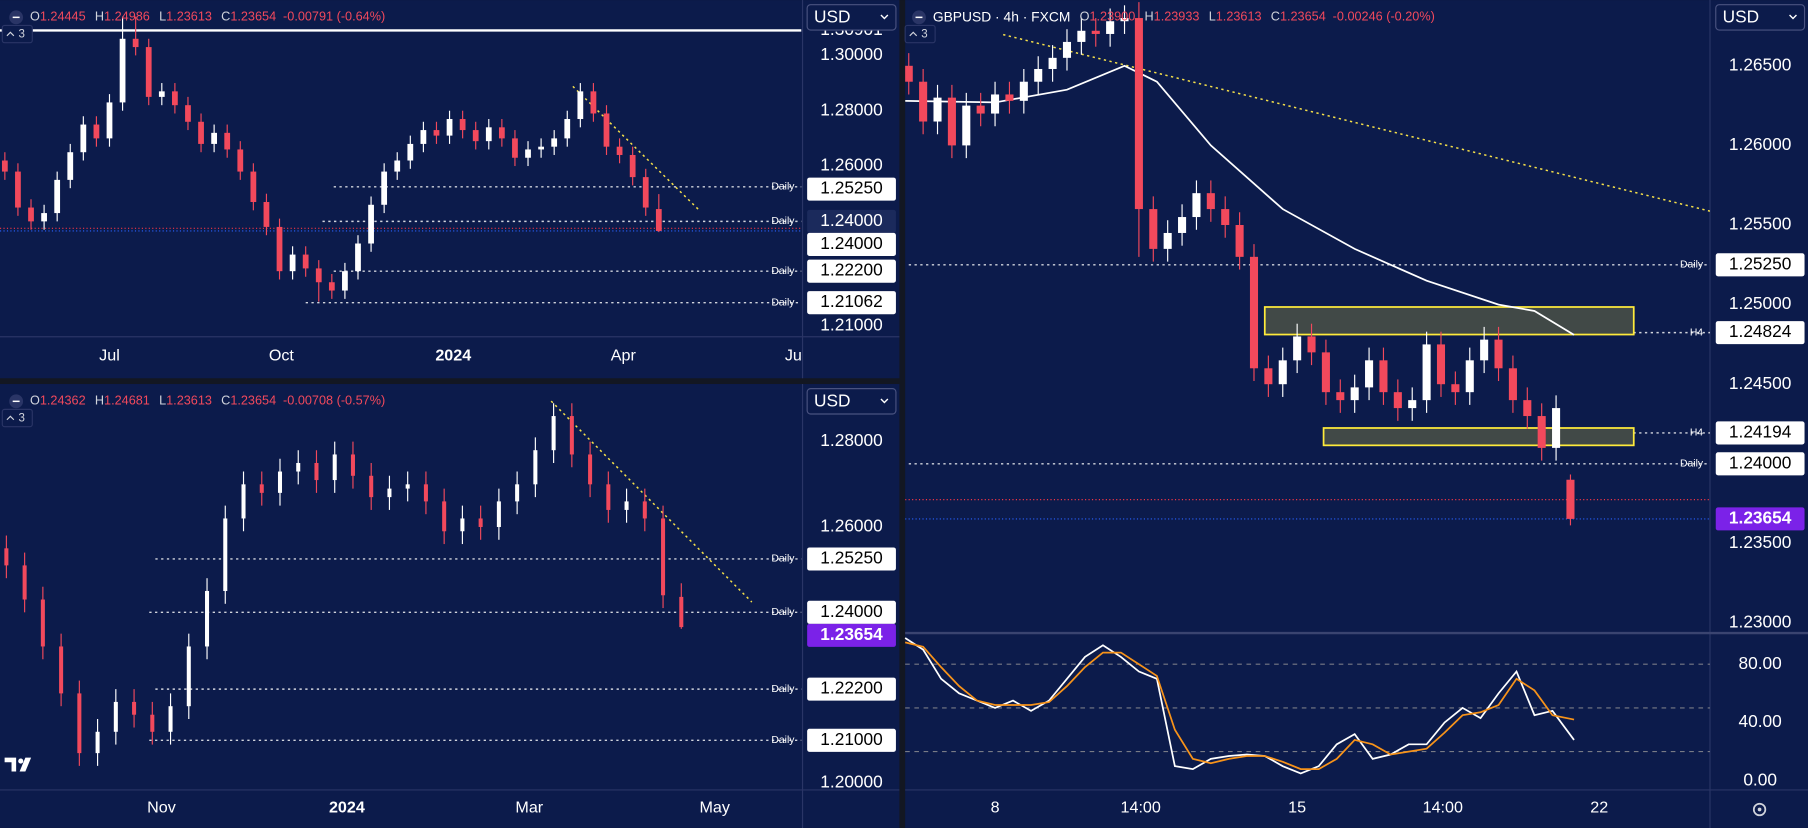 The image size is (1808, 828). I want to click on x-tick-label: 8, so click(995, 808).